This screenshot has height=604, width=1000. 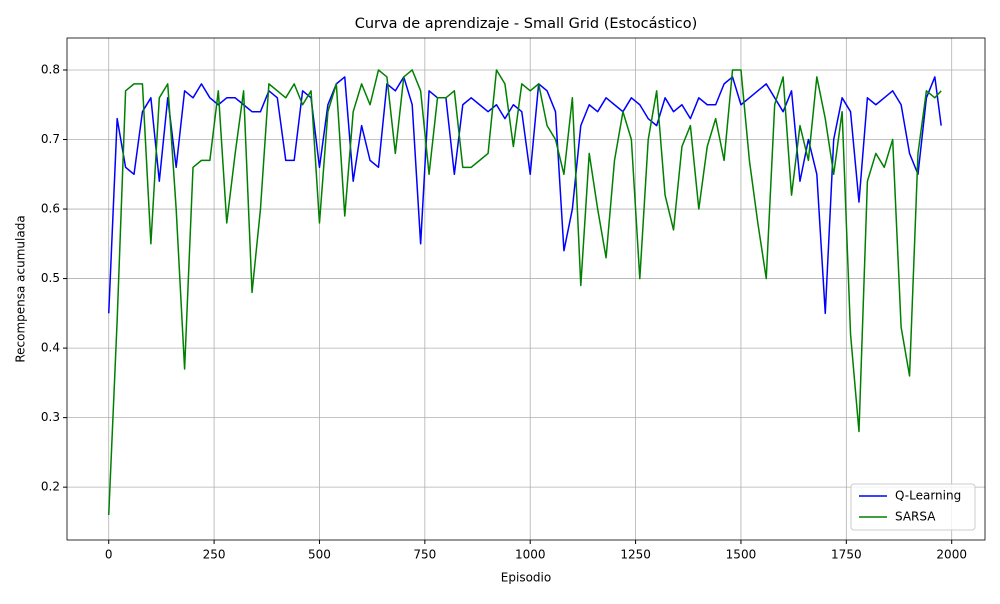 I want to click on x-axis-label: Episodio, so click(x=526, y=578).